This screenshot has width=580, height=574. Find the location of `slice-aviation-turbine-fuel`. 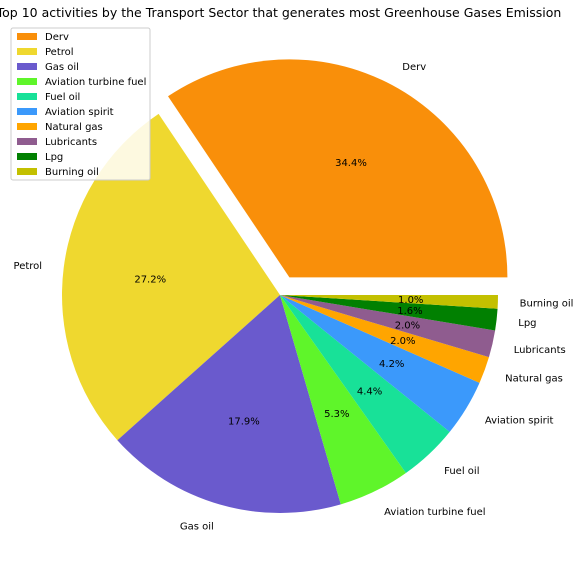

slice-aviation-turbine-fuel is located at coordinates (343, 400).